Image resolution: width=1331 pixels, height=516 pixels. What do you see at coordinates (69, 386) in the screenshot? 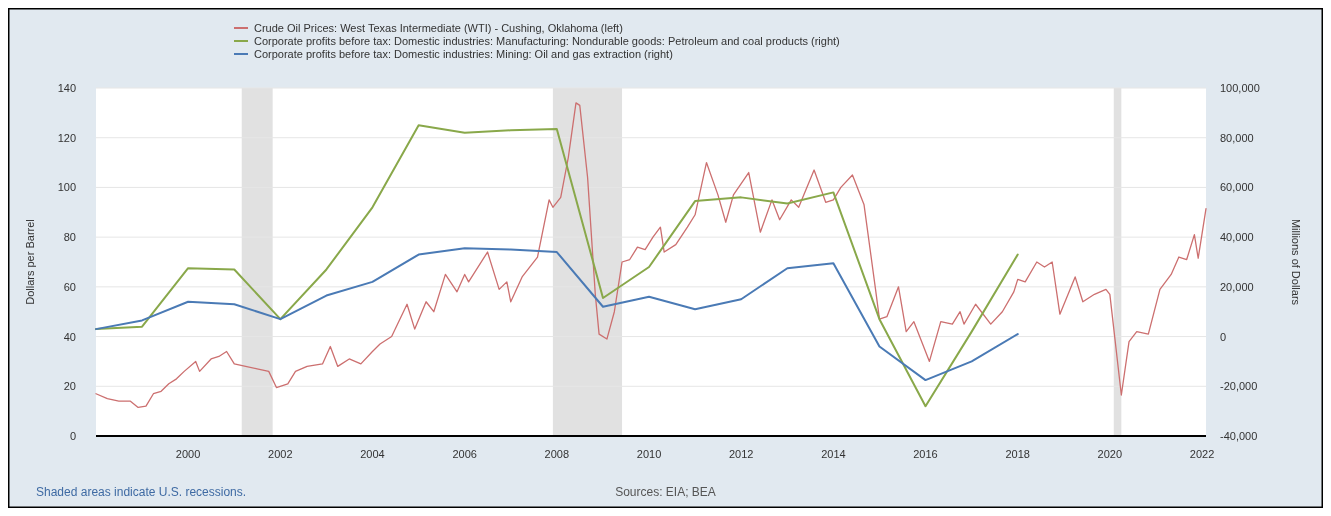
I see `y-tick-label: 20` at bounding box center [69, 386].